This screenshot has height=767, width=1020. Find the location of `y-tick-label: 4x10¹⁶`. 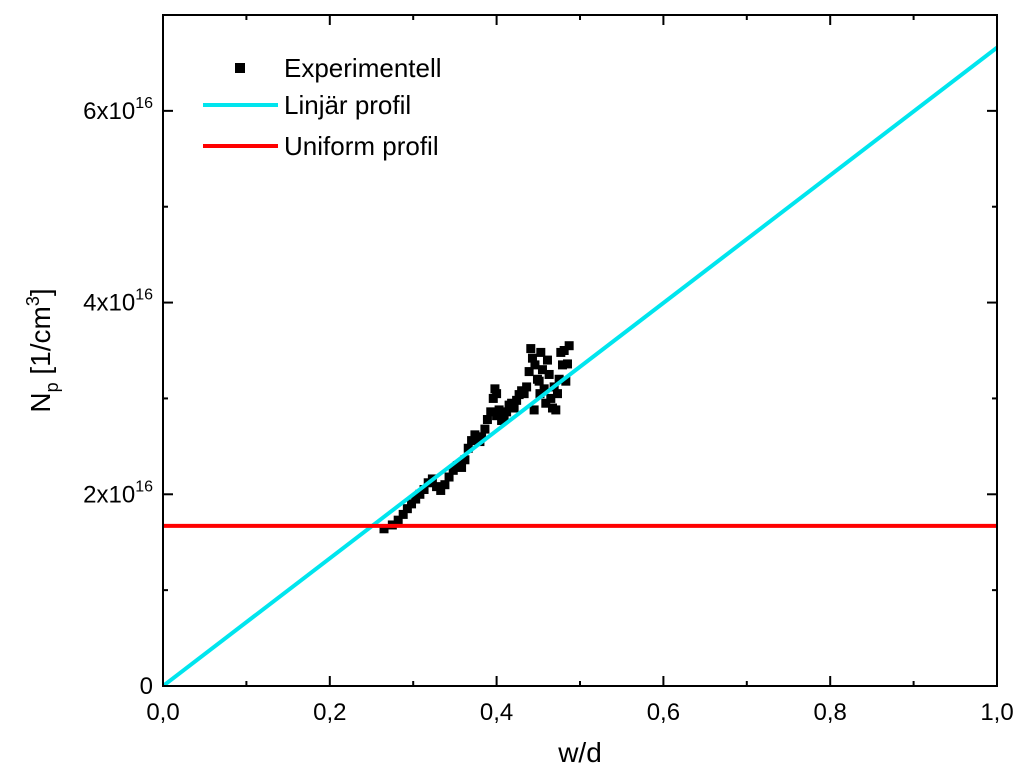

y-tick-label: 4x10¹⁶ is located at coordinates (118, 302).